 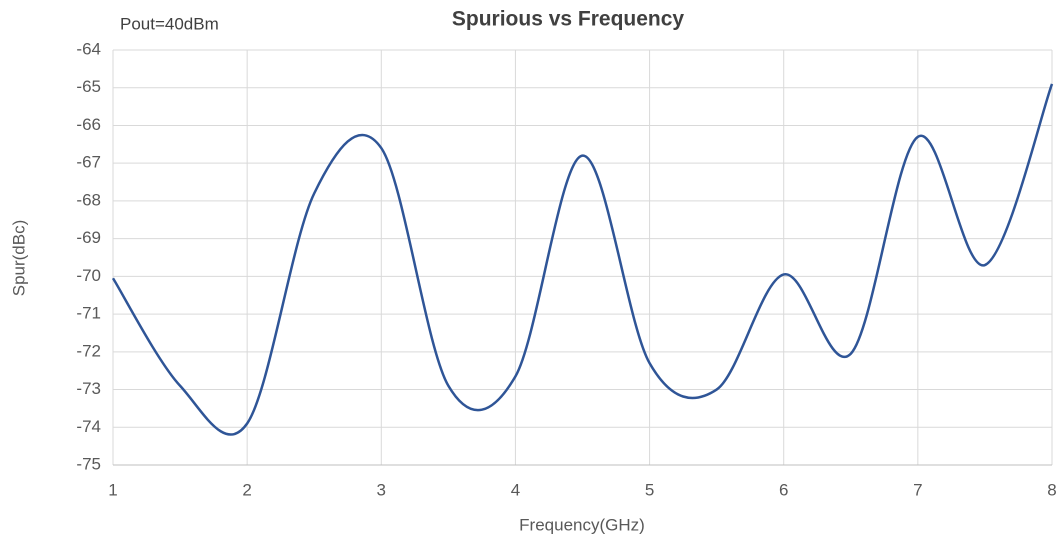 What do you see at coordinates (88, 275) in the screenshot?
I see `y-tick-label: -70` at bounding box center [88, 275].